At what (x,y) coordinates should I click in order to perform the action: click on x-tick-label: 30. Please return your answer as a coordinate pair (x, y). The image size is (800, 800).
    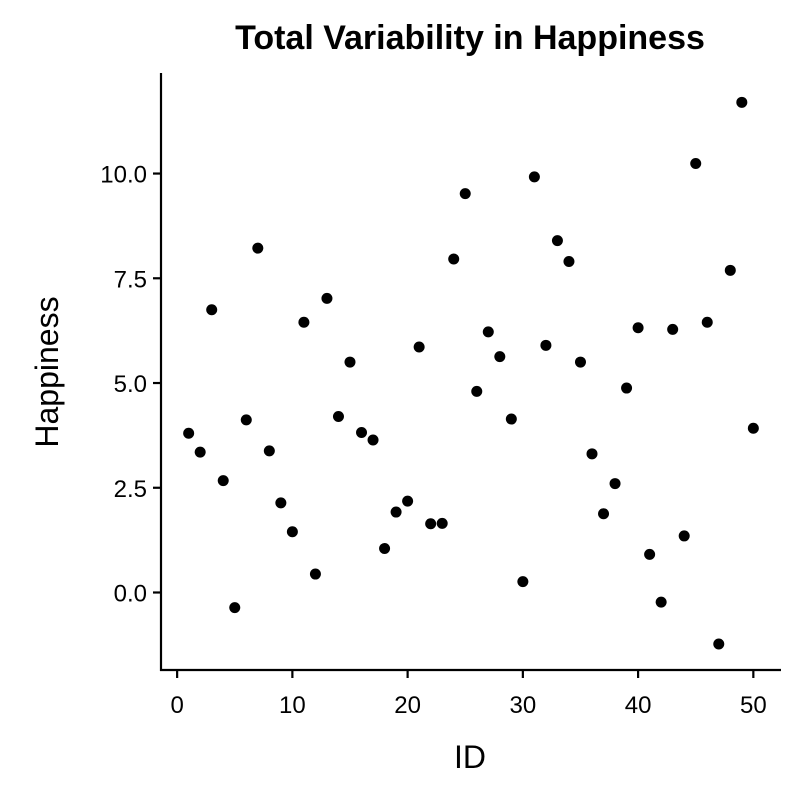
    Looking at the image, I should click on (523, 705).